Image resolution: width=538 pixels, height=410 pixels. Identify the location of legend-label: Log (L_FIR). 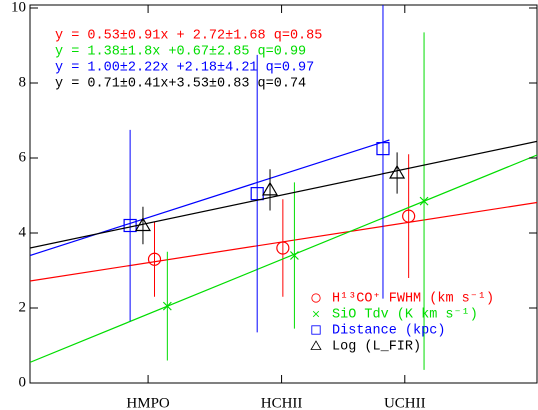
(376, 347).